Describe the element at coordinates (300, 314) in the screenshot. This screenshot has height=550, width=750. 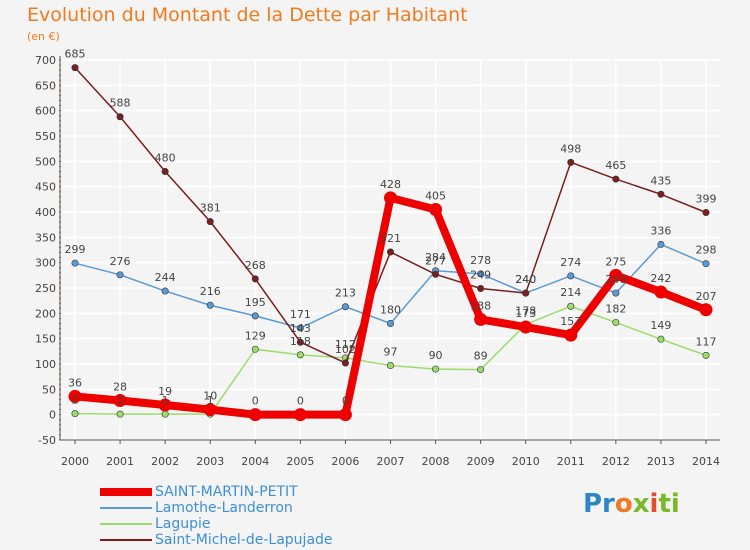
I see `data-label: 171` at that location.